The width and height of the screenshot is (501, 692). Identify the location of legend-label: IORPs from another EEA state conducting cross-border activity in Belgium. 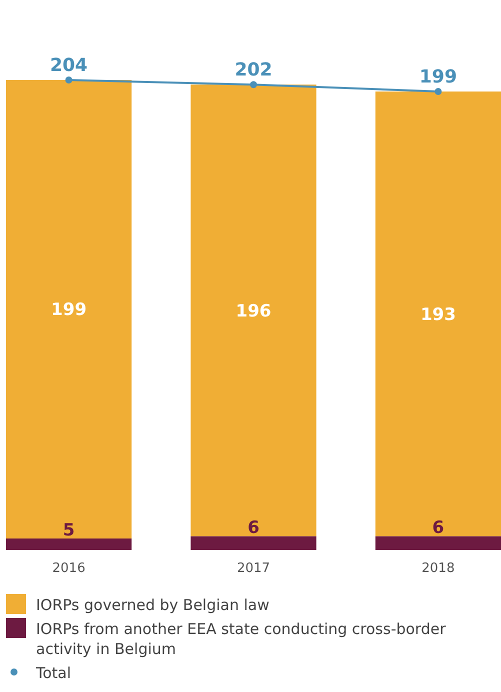
(241, 639).